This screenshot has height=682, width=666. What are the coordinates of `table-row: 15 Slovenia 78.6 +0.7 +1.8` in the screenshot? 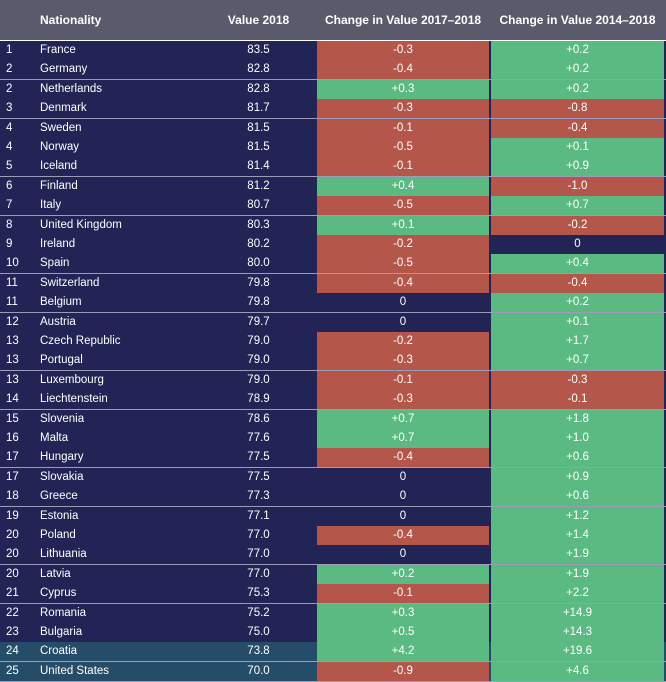 It's located at (333, 419).